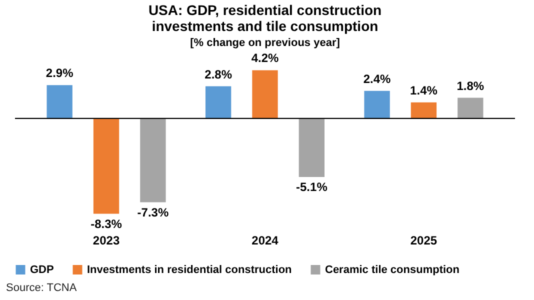 The width and height of the screenshot is (534, 300). What do you see at coordinates (265, 241) in the screenshot?
I see `x-tick-label: 2024` at bounding box center [265, 241].